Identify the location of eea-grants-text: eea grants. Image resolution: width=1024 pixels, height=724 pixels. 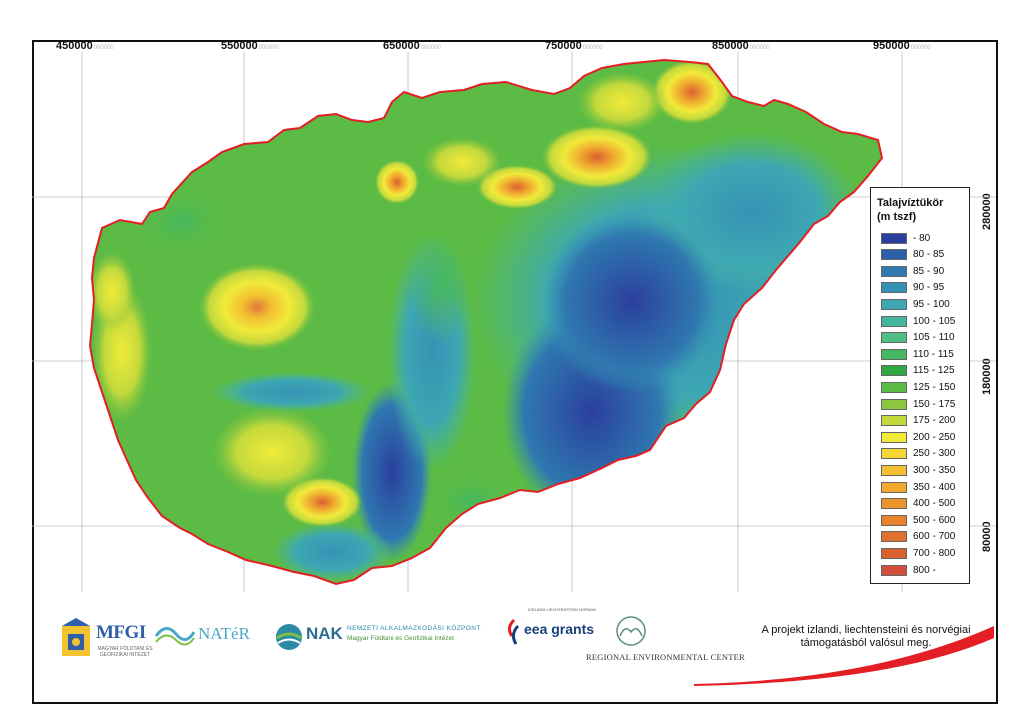
(559, 629).